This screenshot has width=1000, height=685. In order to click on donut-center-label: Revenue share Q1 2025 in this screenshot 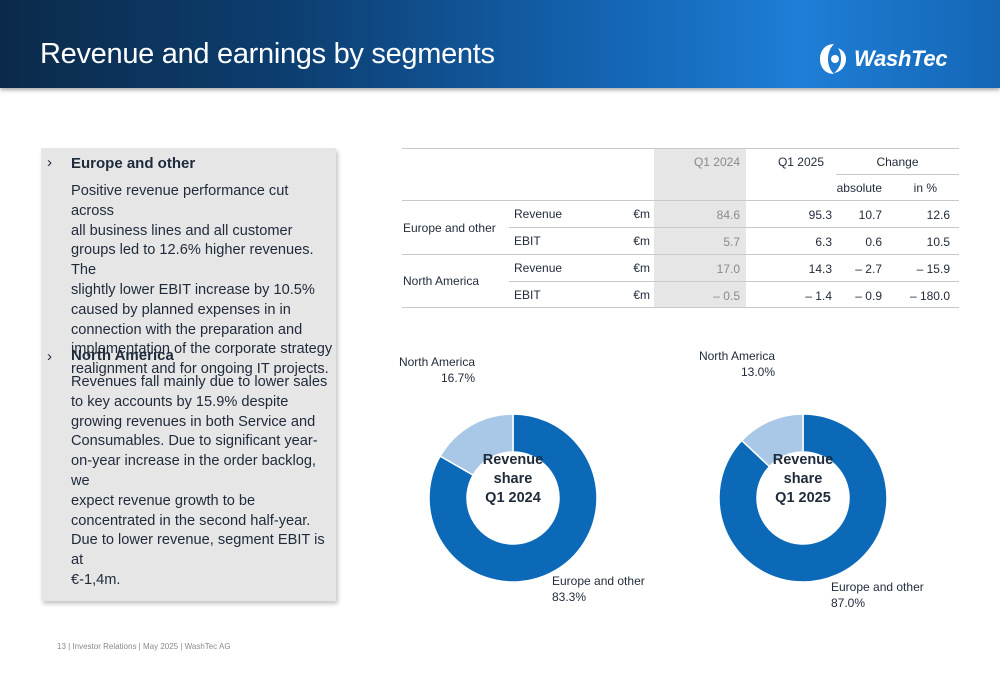, I will do `click(803, 479)`.